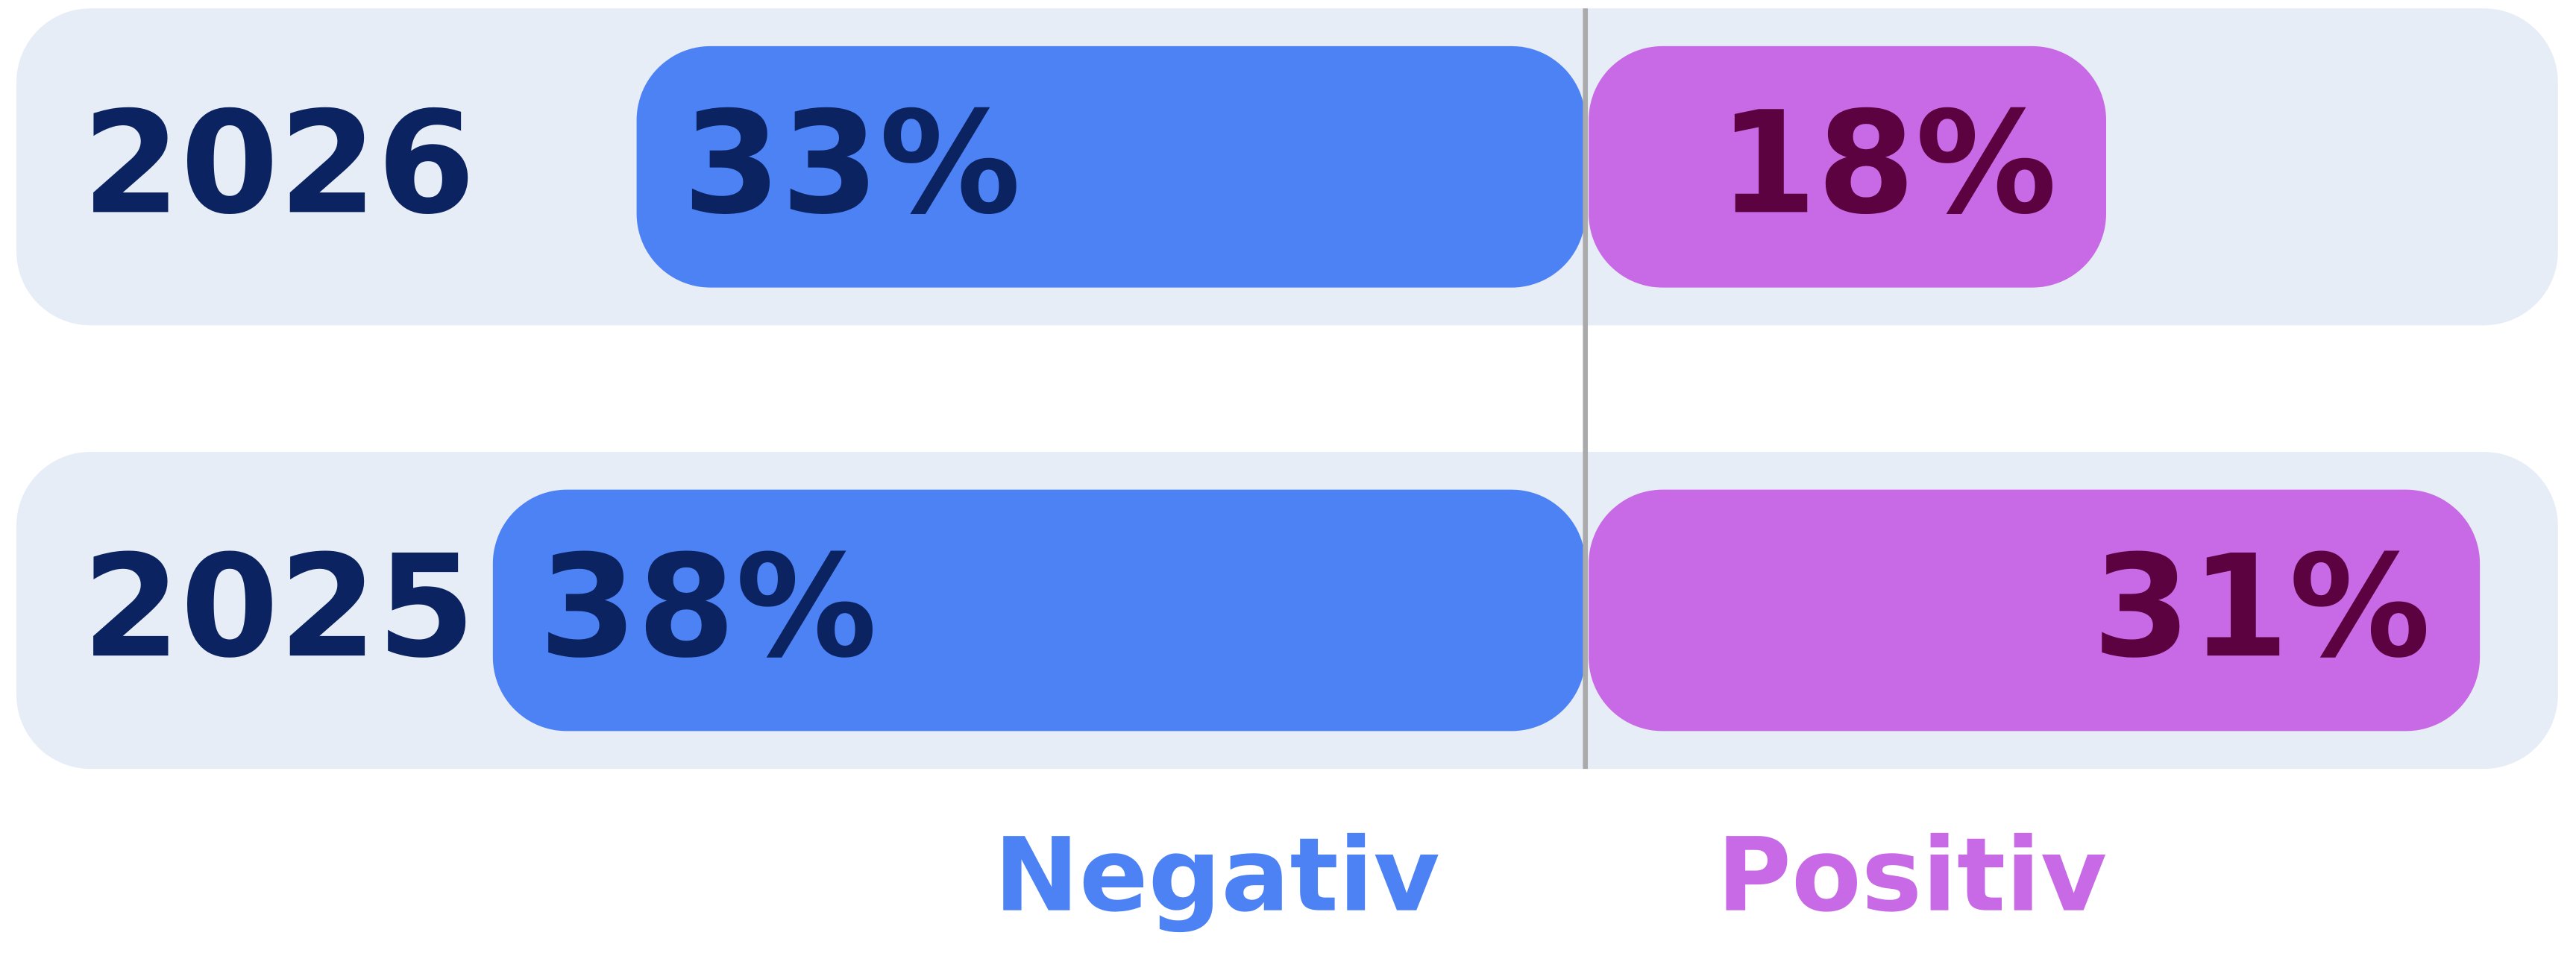 The width and height of the screenshot is (2576, 953). I want to click on value-label: 31%, so click(2262, 606).